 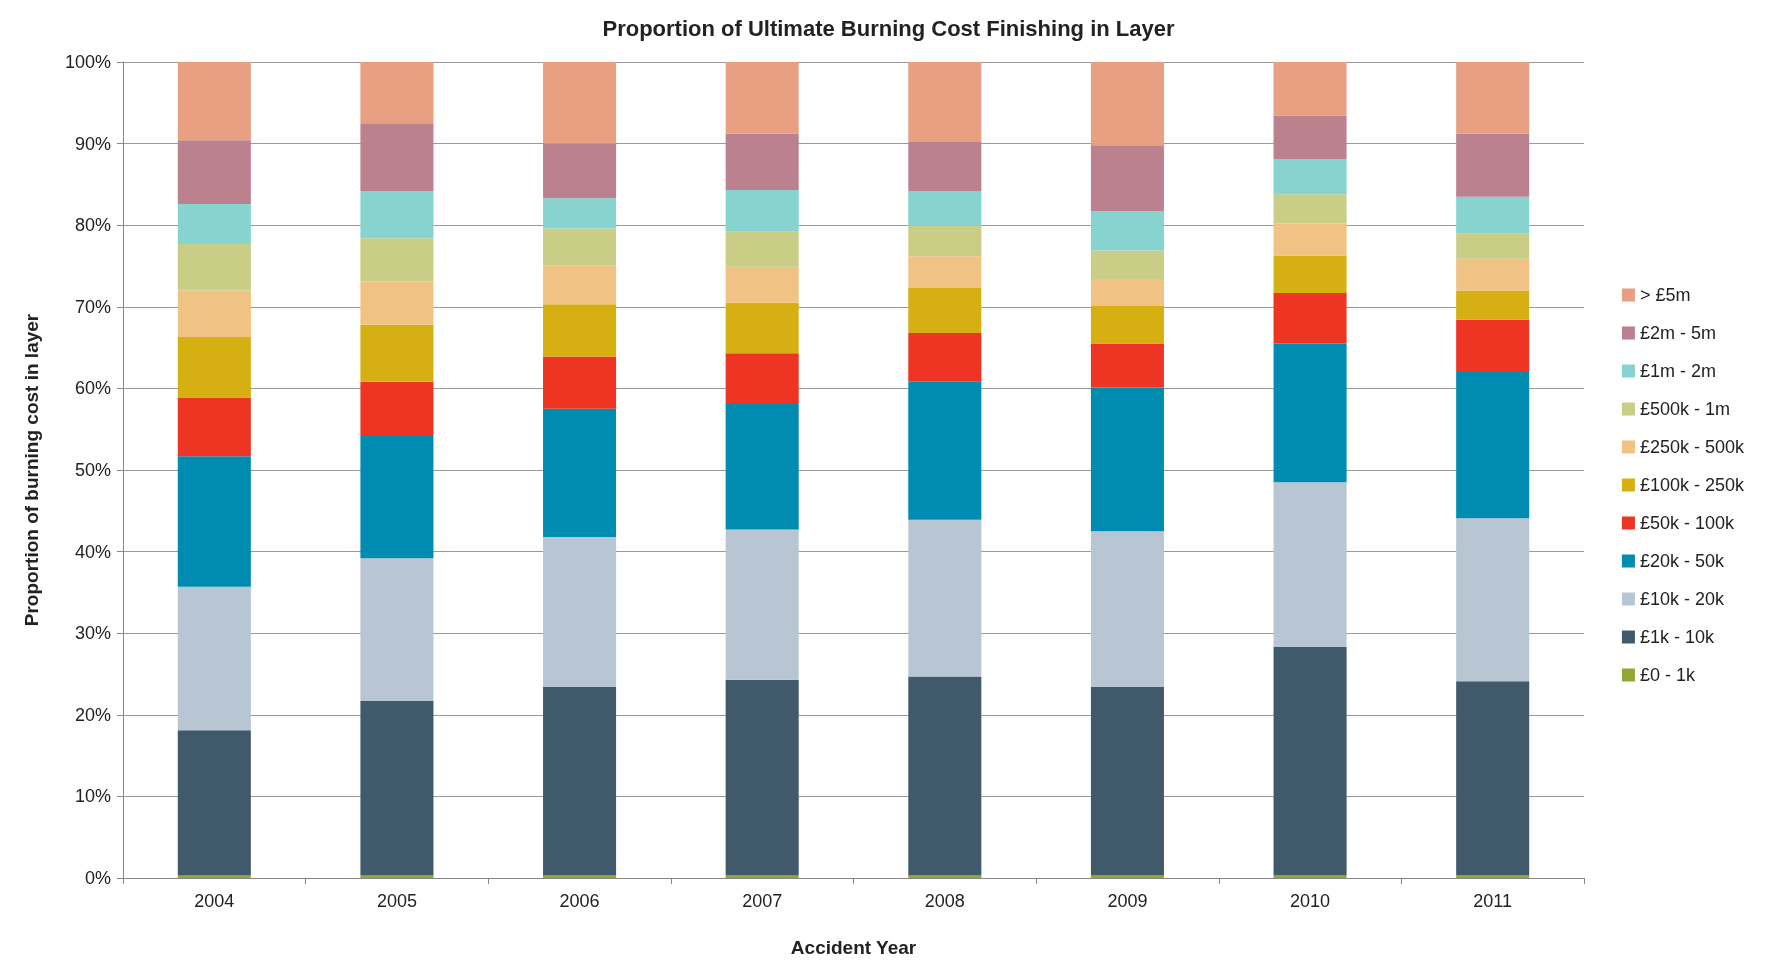 I want to click on legend-label: £250k - 500k, so click(x=1692, y=447).